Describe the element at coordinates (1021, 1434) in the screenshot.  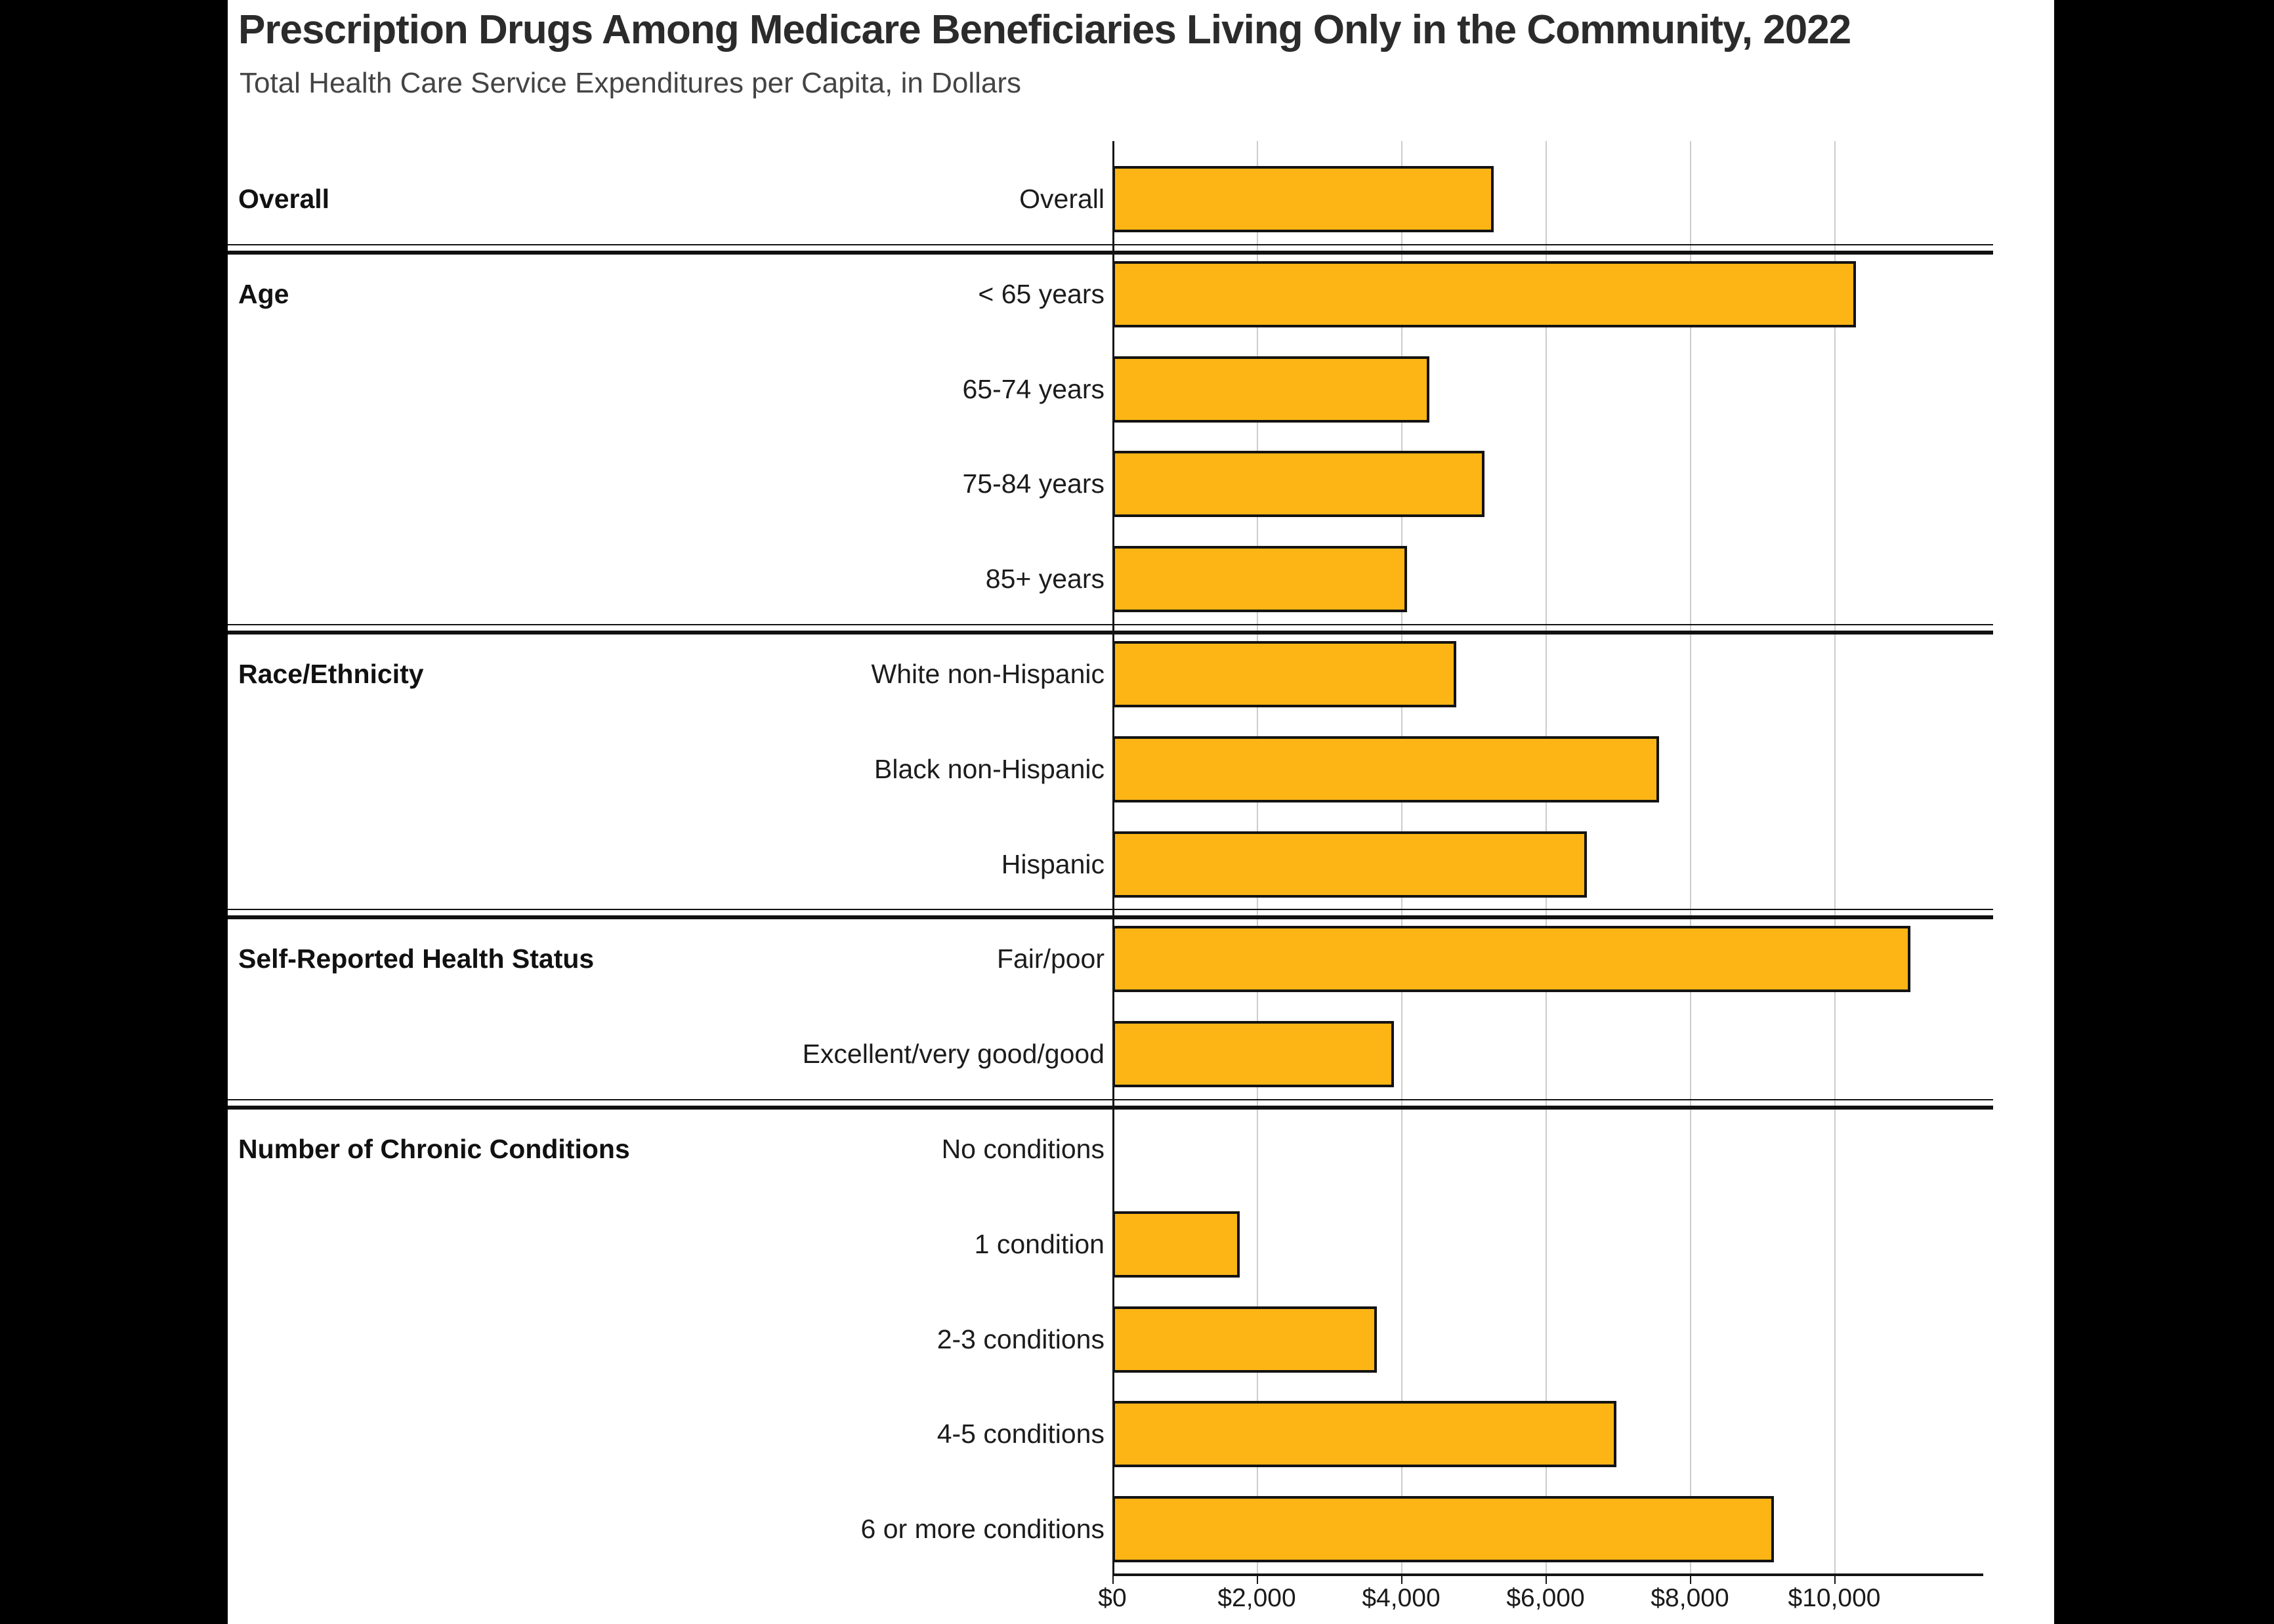
I see `row-label: 4-5 conditions` at that location.